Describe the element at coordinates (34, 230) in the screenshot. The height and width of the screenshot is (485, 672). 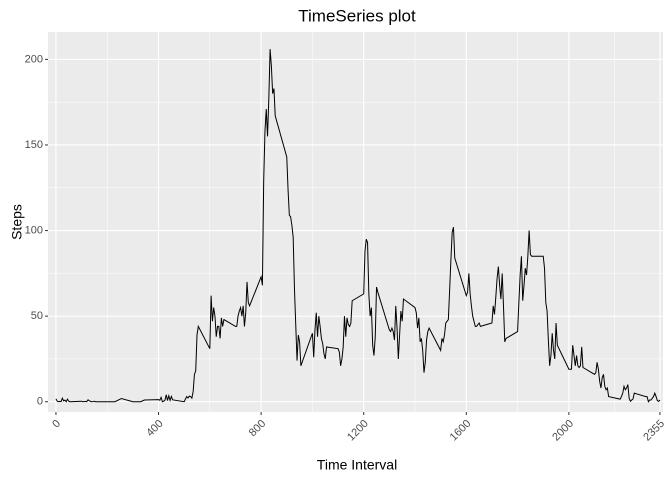
I see `y-tick-label: 100` at that location.